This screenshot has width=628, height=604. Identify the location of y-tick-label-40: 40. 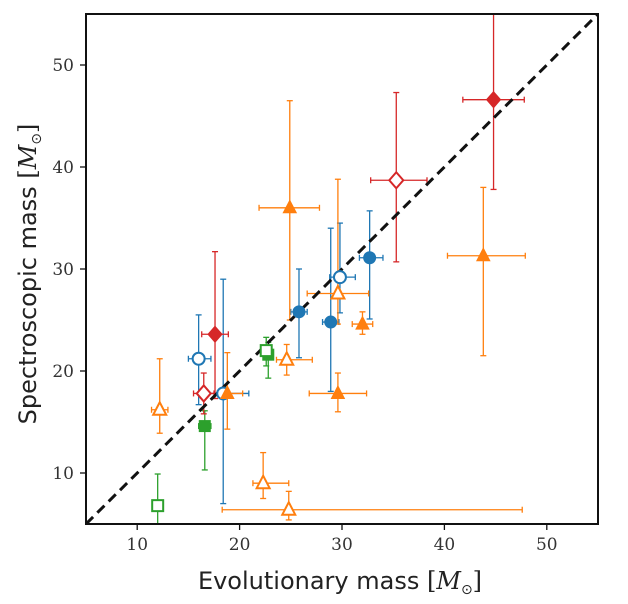
(63, 168).